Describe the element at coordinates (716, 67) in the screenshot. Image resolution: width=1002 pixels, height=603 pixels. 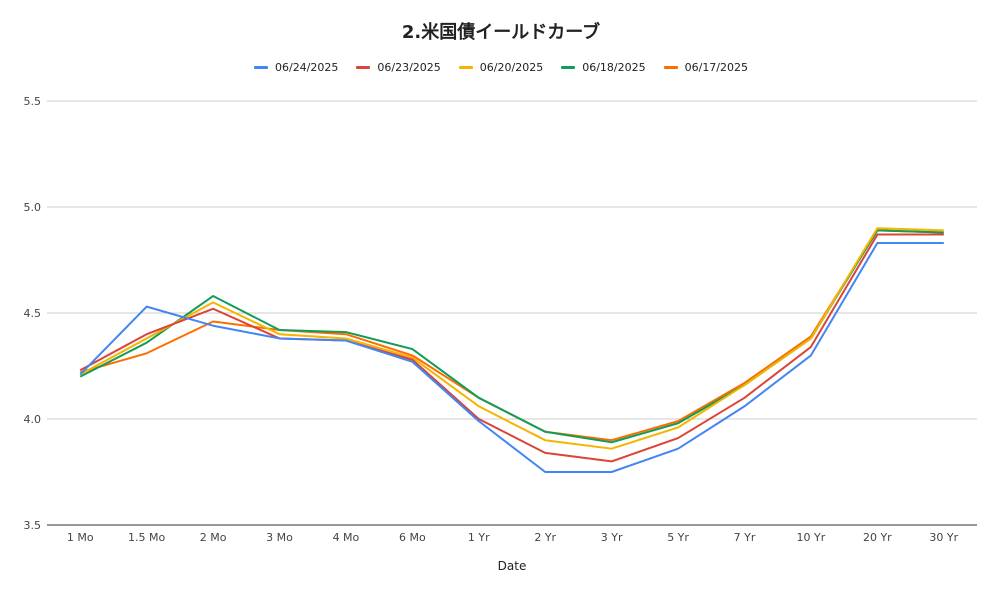
I see `legend-label: 06/17/2025` at that location.